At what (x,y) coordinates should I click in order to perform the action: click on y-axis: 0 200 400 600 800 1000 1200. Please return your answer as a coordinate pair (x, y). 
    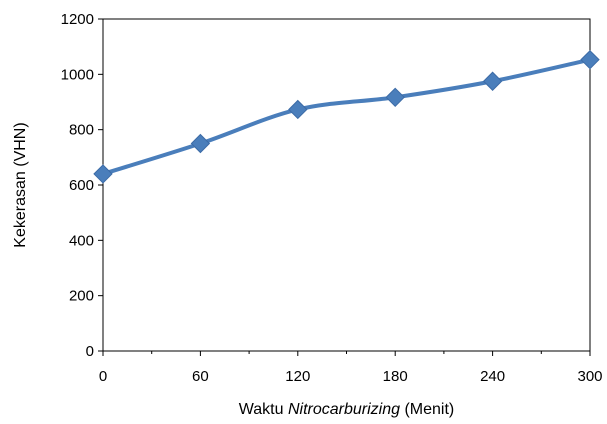
    Looking at the image, I should click on (82, 185).